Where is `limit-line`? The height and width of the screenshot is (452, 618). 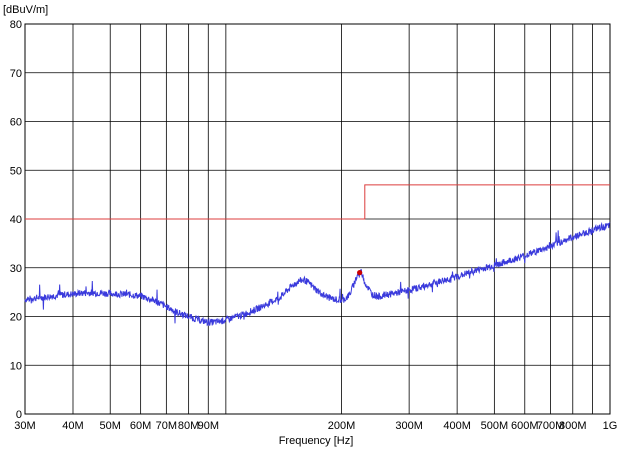 limit-line is located at coordinates (317, 202).